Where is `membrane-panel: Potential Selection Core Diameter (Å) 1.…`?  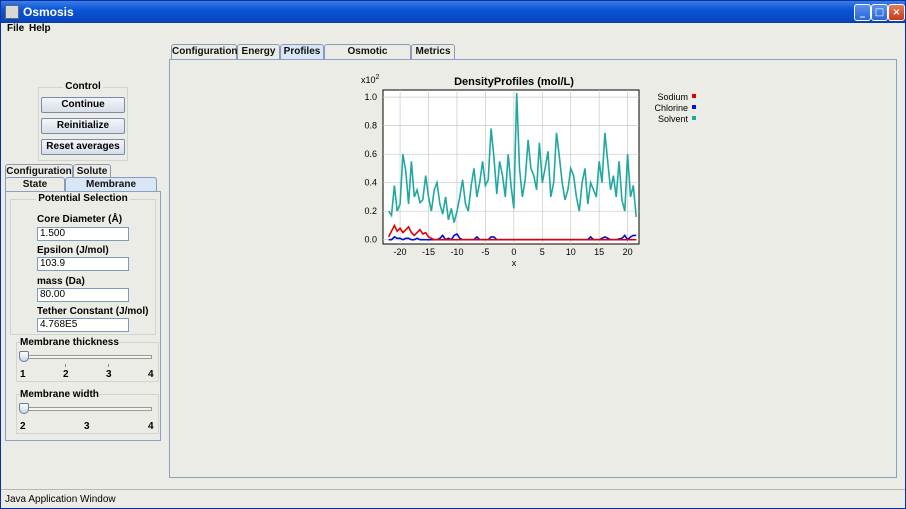
membrane-panel: Potential Selection Core Diameter (Å) 1.… is located at coordinates (83, 316).